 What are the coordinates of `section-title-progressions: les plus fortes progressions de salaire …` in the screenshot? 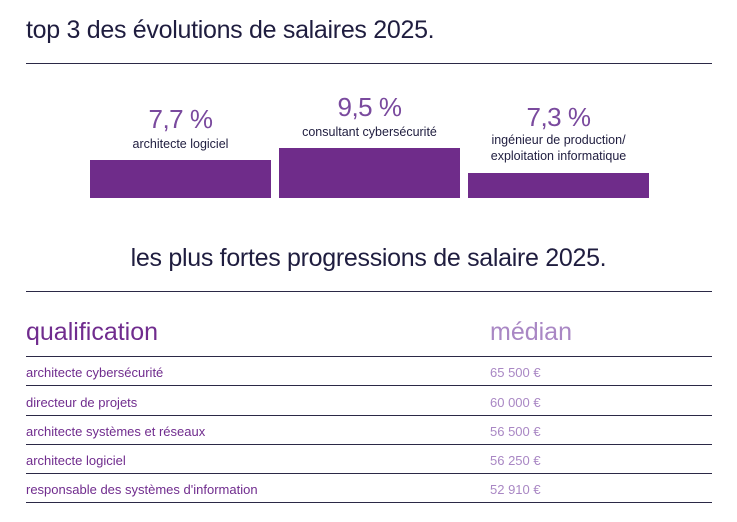 It's located at (368, 258).